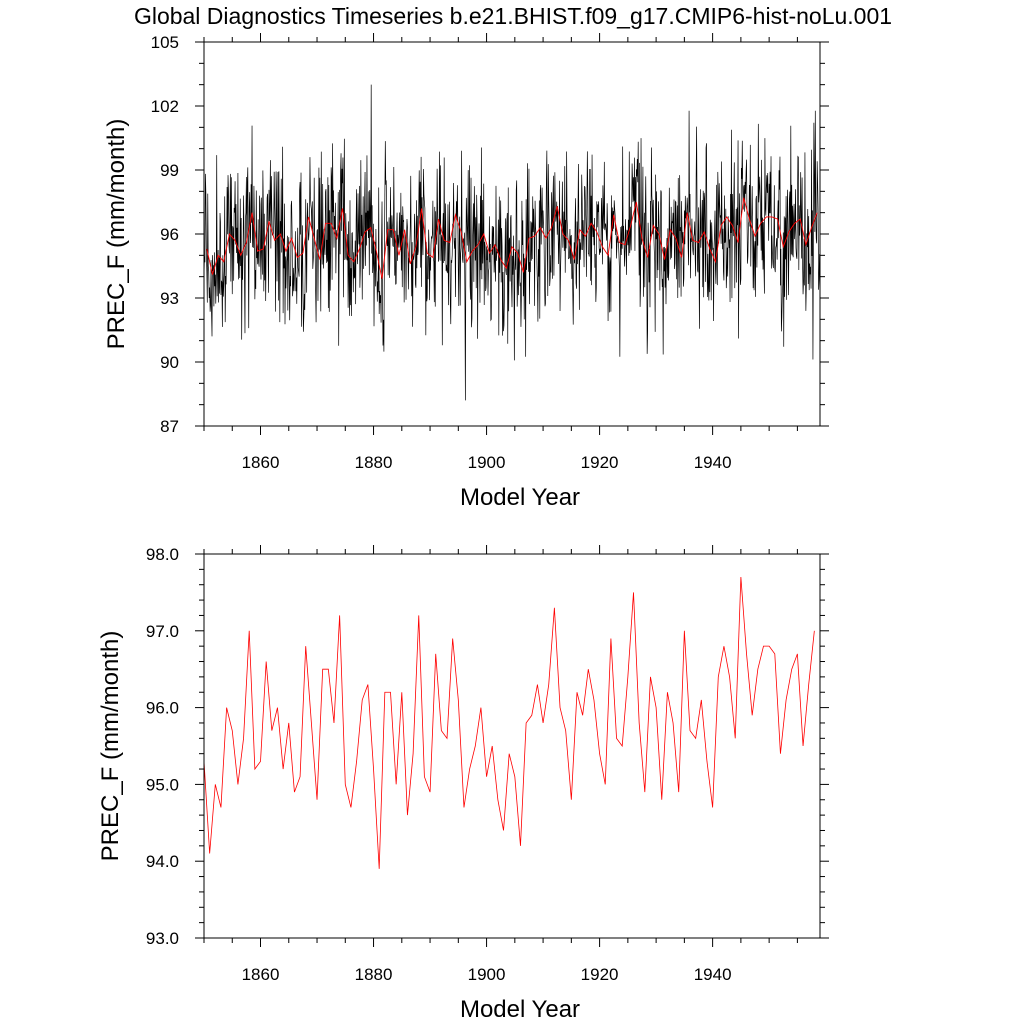 Image resolution: width=1024 pixels, height=1024 pixels. Describe the element at coordinates (162, 784) in the screenshot. I see `y-tick-label: 95.0` at that location.